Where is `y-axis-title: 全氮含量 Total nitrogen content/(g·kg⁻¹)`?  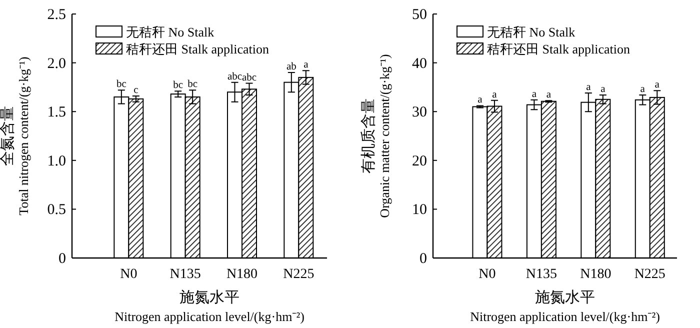
y-axis-title: 全氮含量 Total nitrogen content/(g·kg⁻¹) is located at coordinates (15, 136).